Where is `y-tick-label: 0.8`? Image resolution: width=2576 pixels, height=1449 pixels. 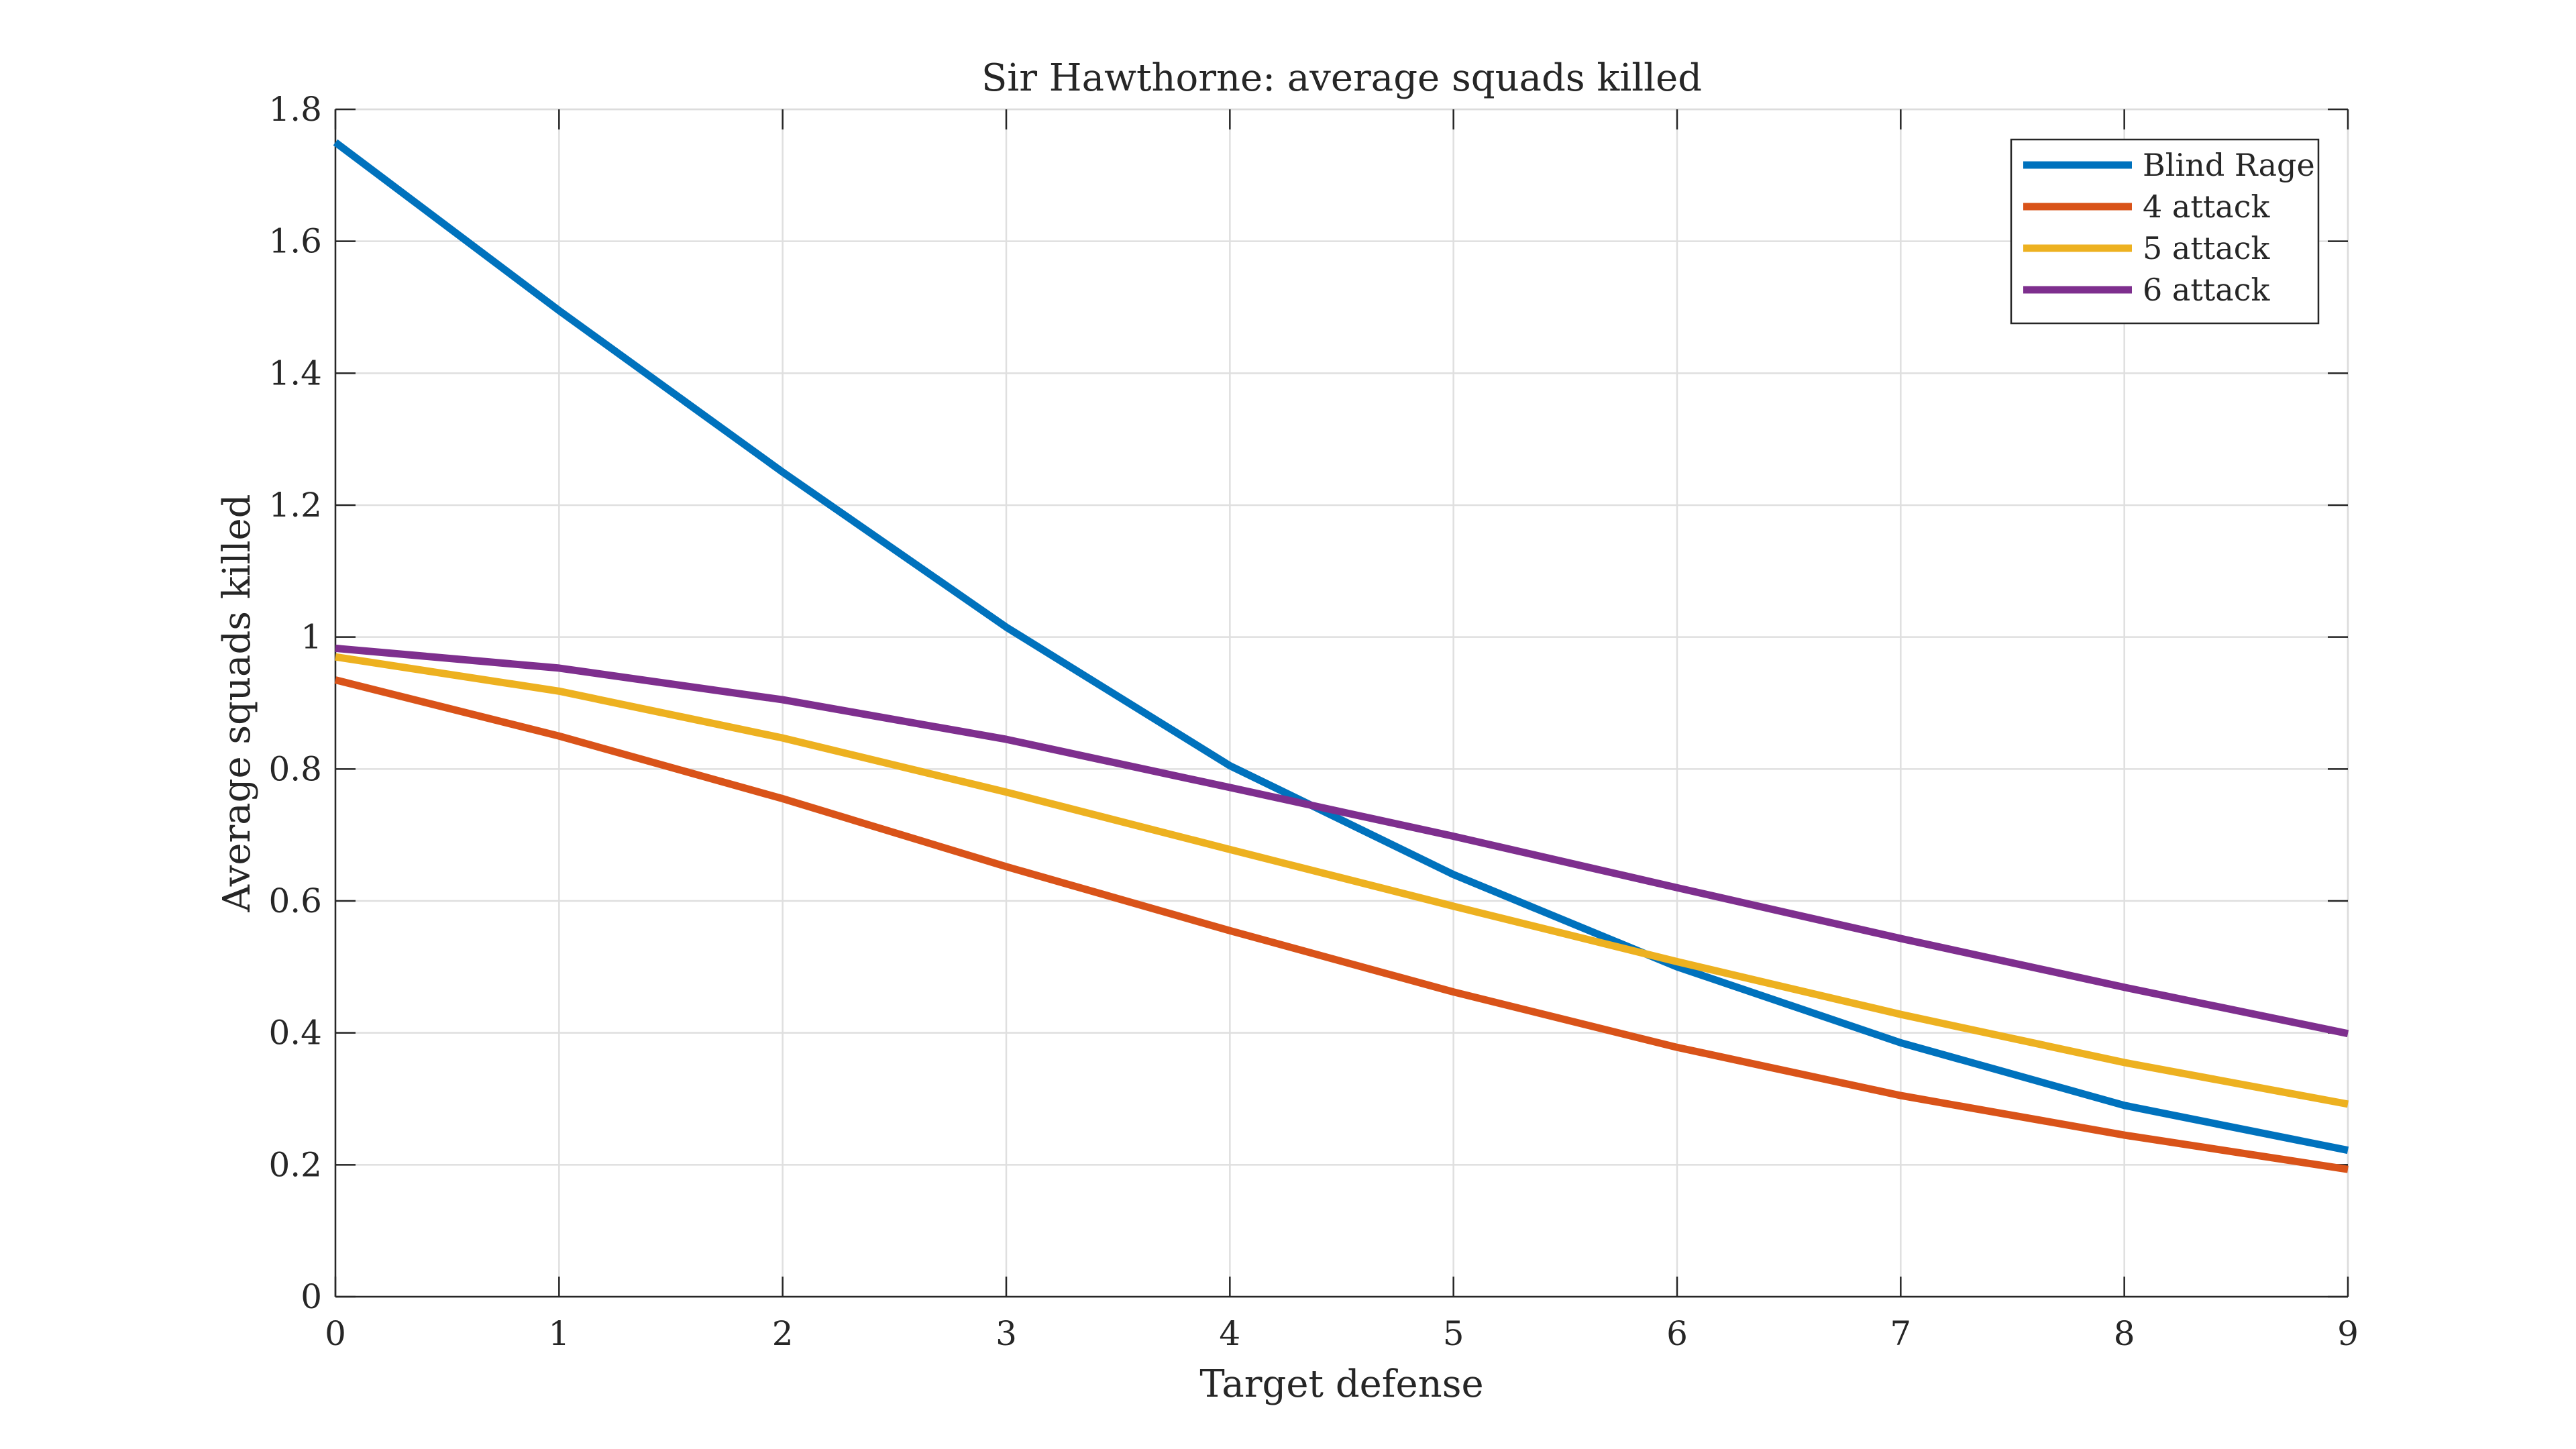
y-tick-label: 0.8 is located at coordinates (295, 768).